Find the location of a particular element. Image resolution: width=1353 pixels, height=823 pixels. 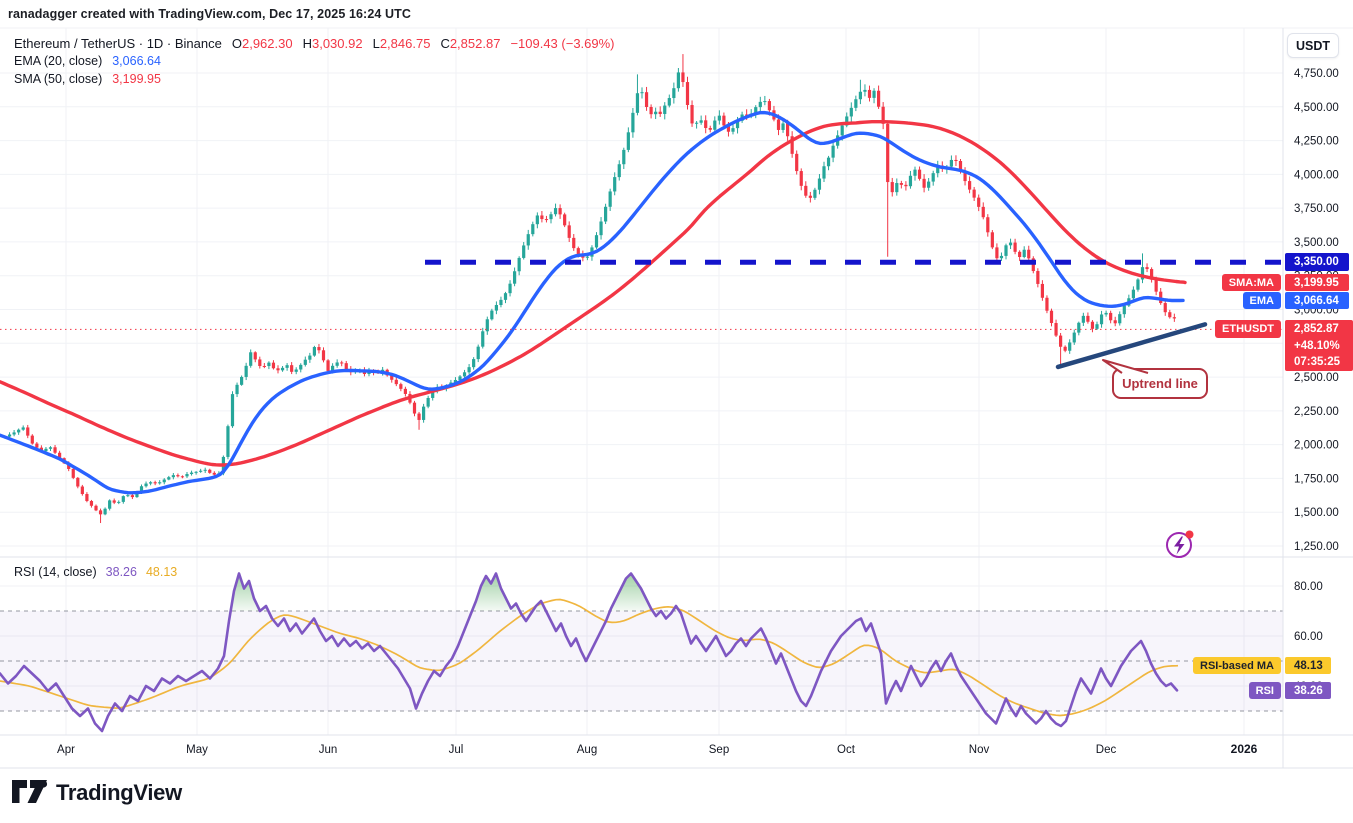

symbol-last-label: ETHUSDT is located at coordinates (1248, 329).